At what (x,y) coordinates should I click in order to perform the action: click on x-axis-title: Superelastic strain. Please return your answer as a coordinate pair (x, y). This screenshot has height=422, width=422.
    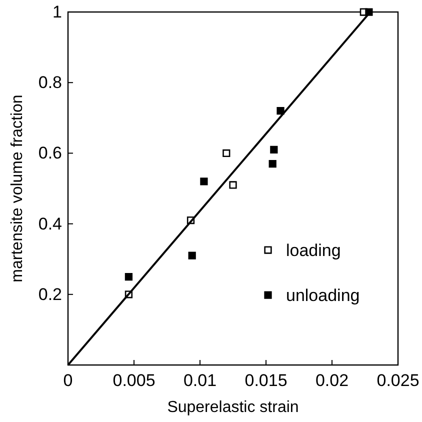
    Looking at the image, I should click on (233, 407).